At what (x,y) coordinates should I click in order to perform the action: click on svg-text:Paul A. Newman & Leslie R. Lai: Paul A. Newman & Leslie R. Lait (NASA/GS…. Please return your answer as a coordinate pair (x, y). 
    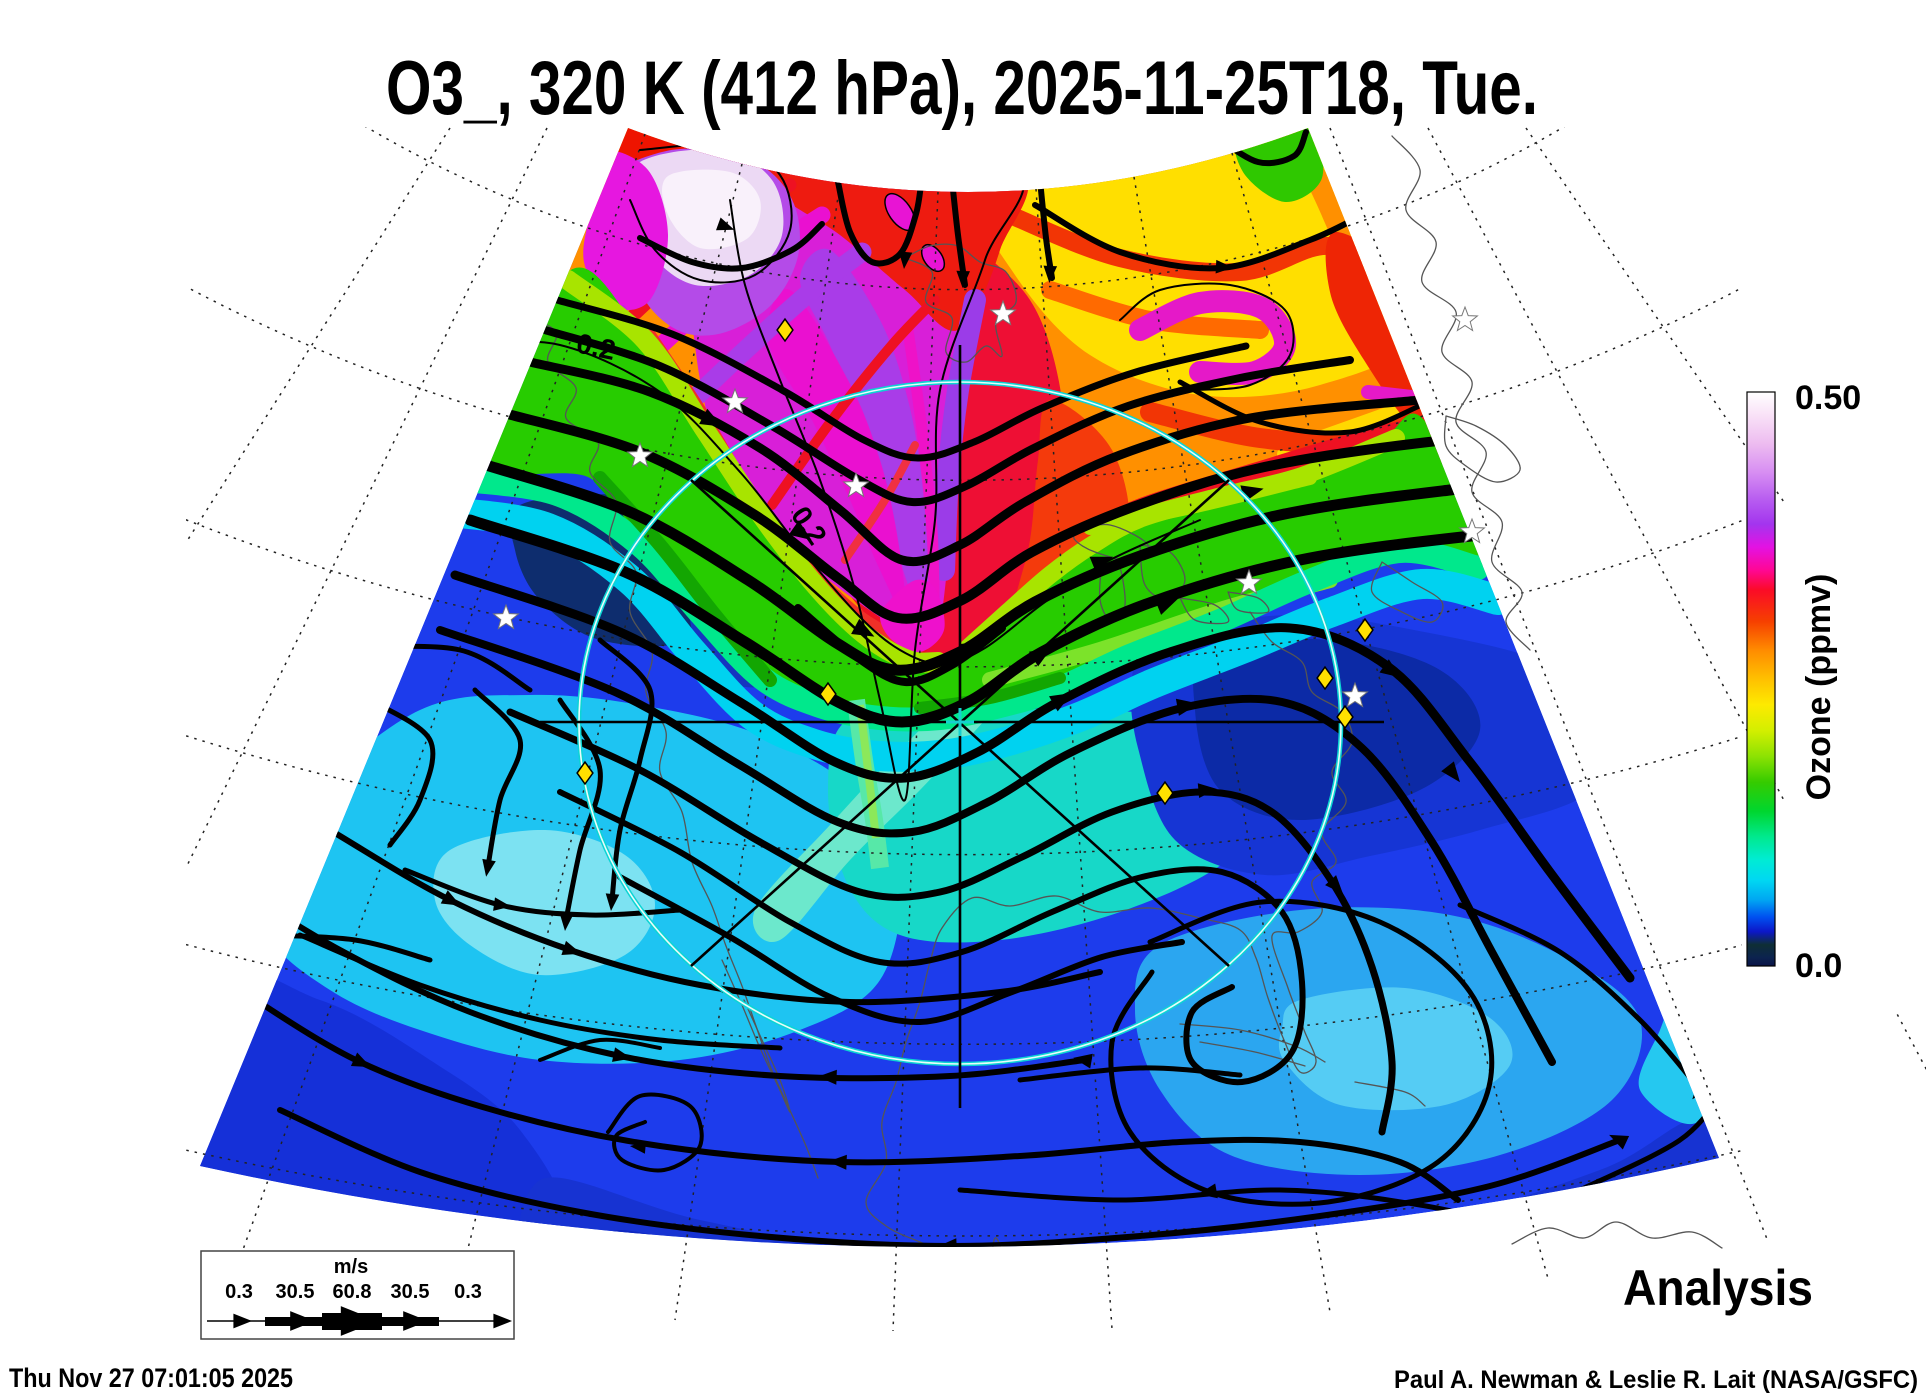
    Looking at the image, I should click on (1656, 1380).